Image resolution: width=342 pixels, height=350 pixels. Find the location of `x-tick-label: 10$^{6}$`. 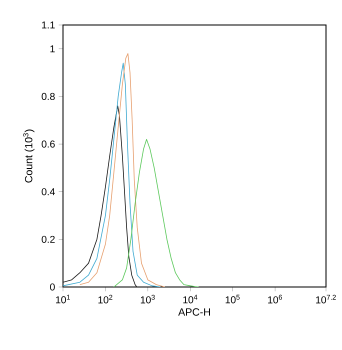

x-tick-label: 10$^{6}$ is located at coordinates (275, 299).